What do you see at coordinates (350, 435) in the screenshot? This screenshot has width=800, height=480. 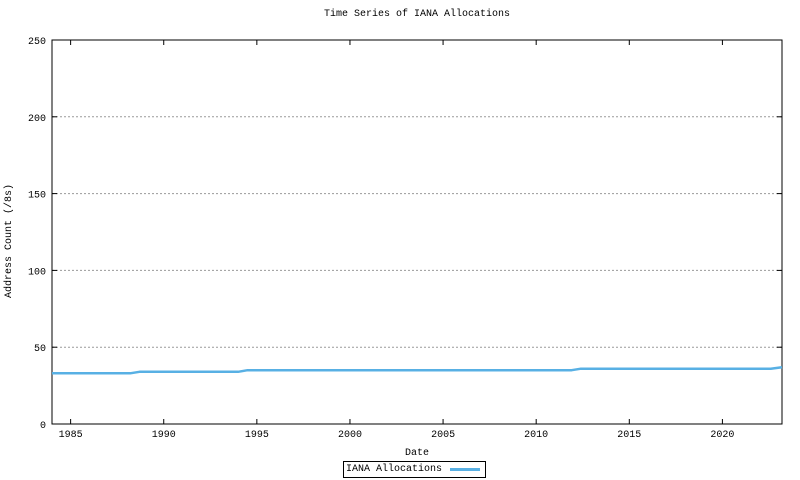 I see `x-tick-label: 2000` at bounding box center [350, 435].